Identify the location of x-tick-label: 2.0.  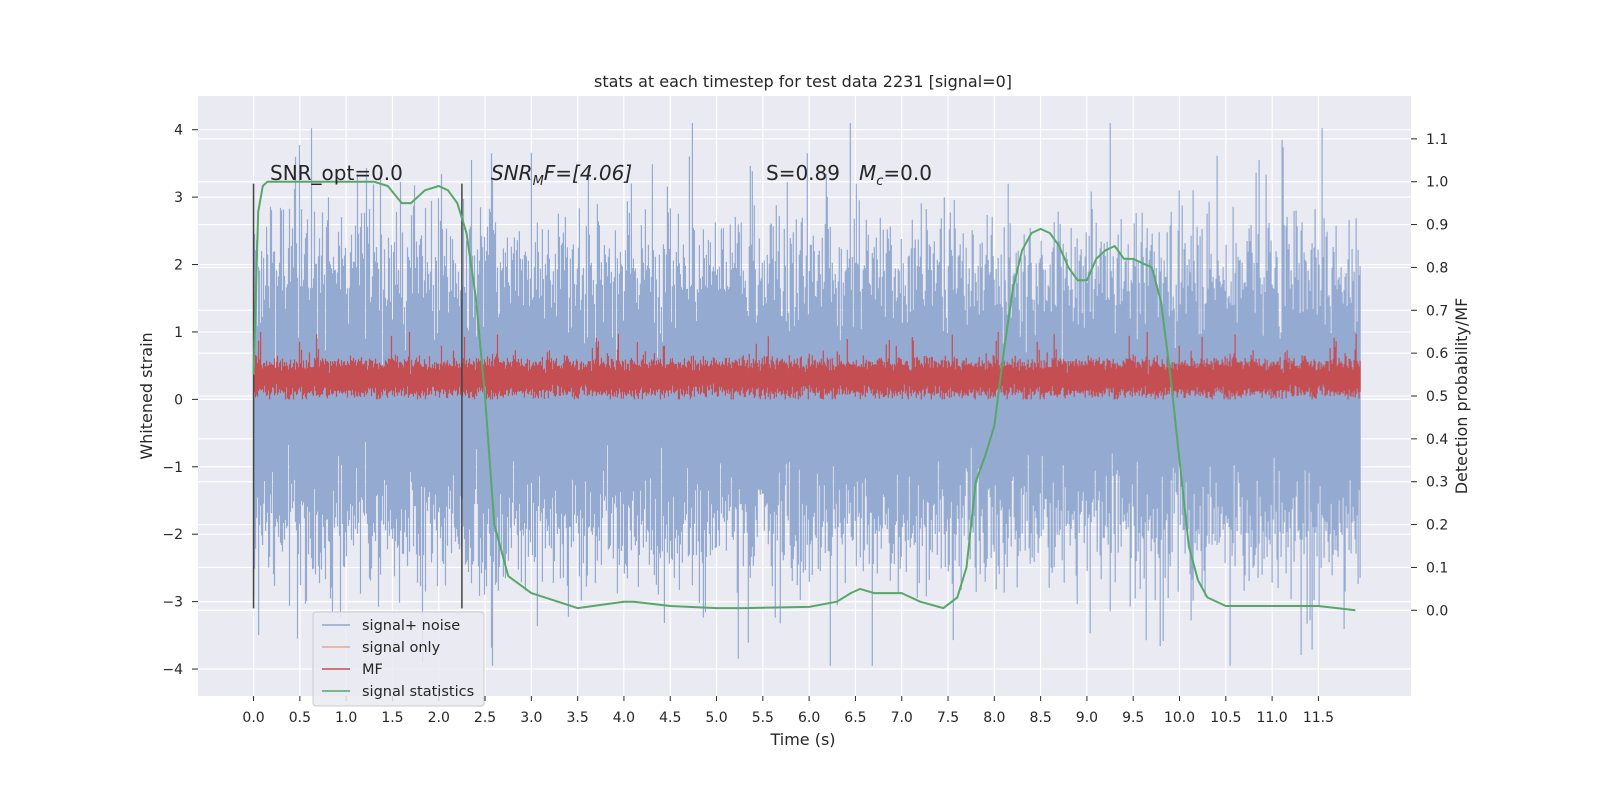
(439, 718).